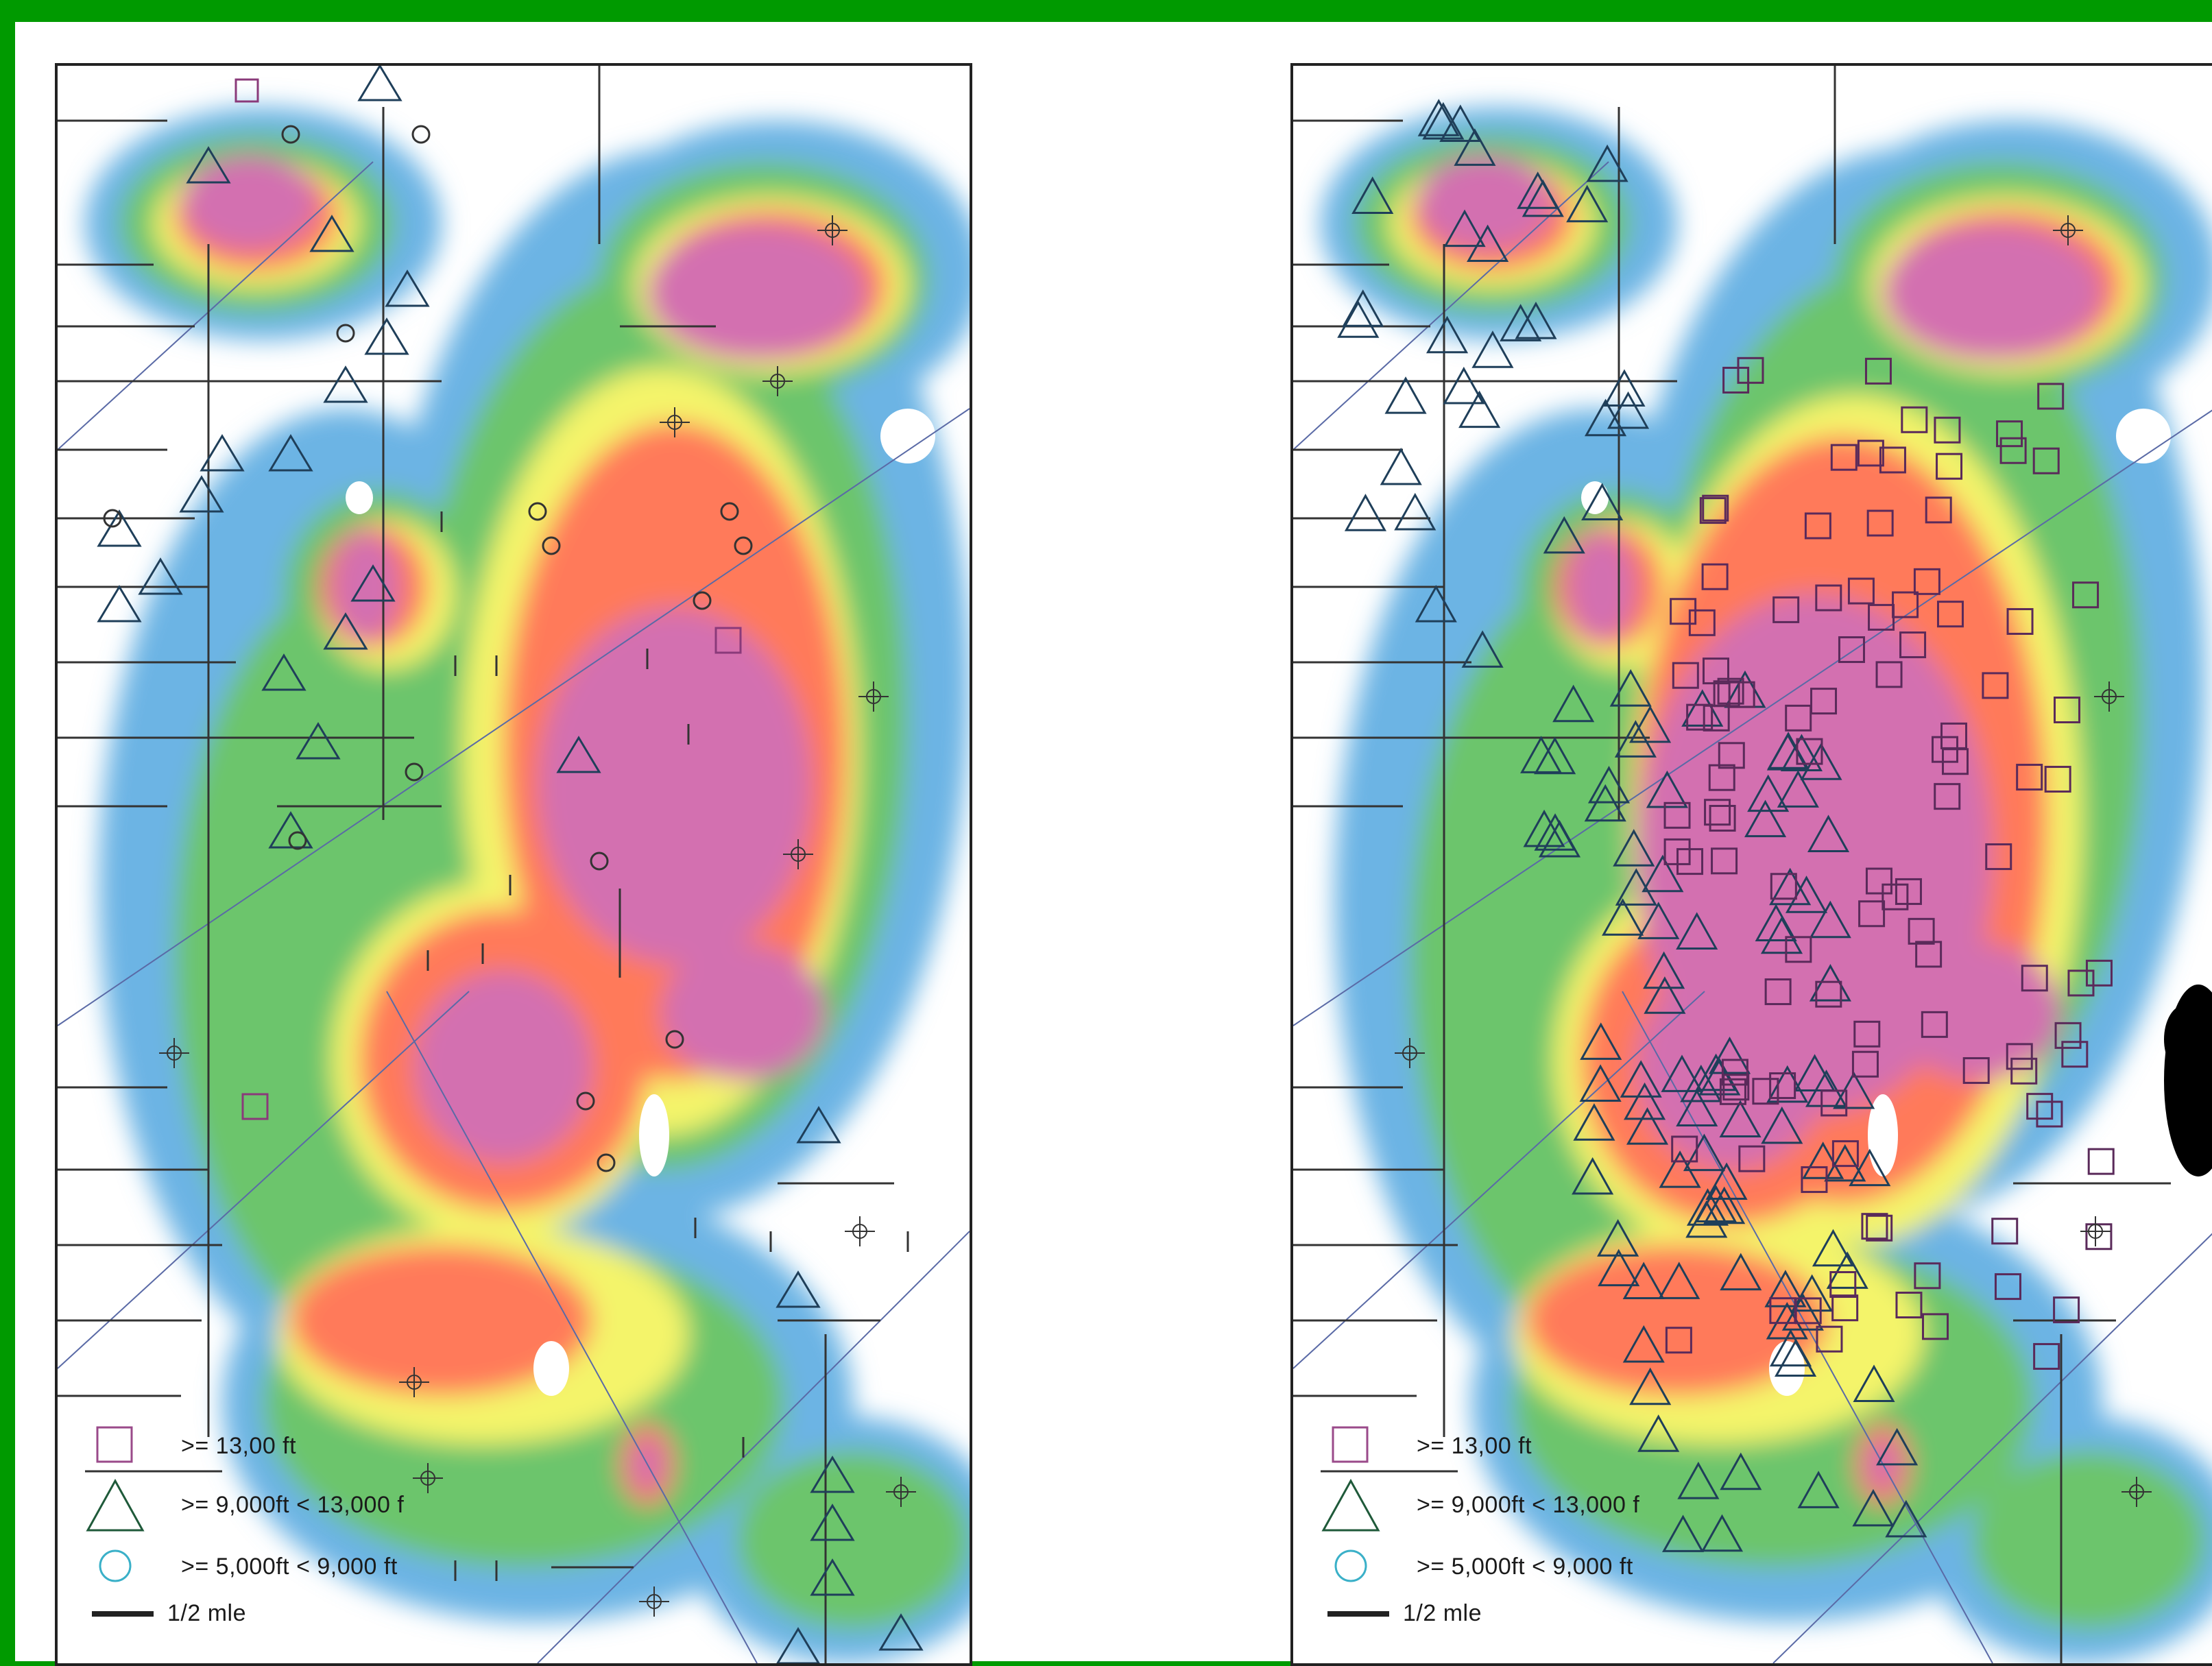  Describe the element at coordinates (1442, 1613) in the screenshot. I see `legend-label-scale: 1/2 mle` at that location.